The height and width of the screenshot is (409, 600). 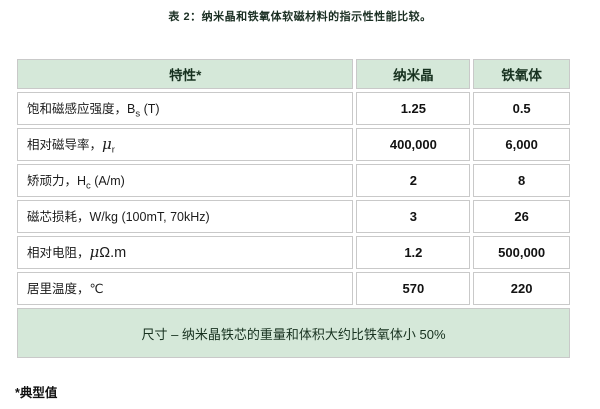 What do you see at coordinates (88, 186) in the screenshot?
I see `label-subscript: c` at bounding box center [88, 186].